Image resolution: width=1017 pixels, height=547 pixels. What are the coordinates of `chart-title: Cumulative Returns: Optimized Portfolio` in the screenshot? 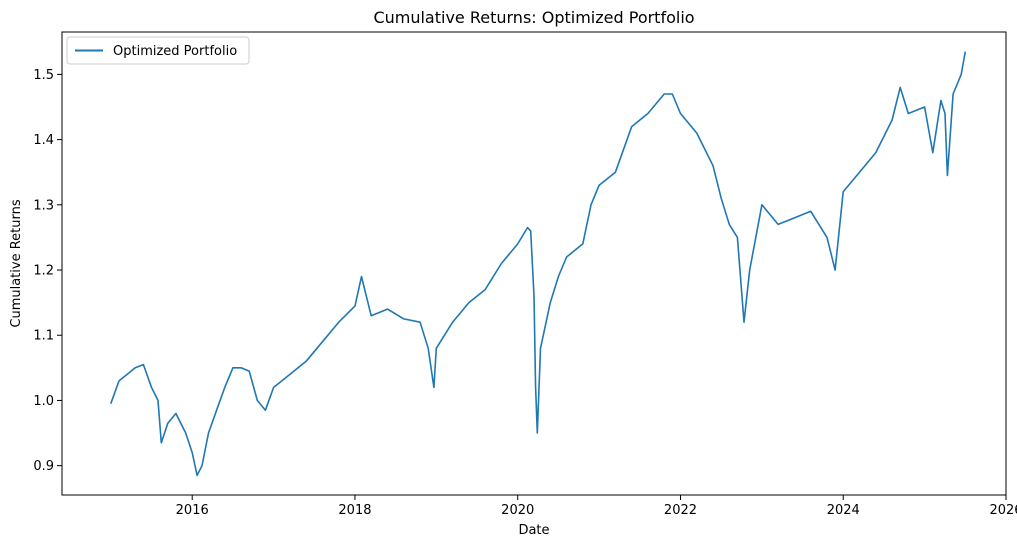 It's located at (533, 17).